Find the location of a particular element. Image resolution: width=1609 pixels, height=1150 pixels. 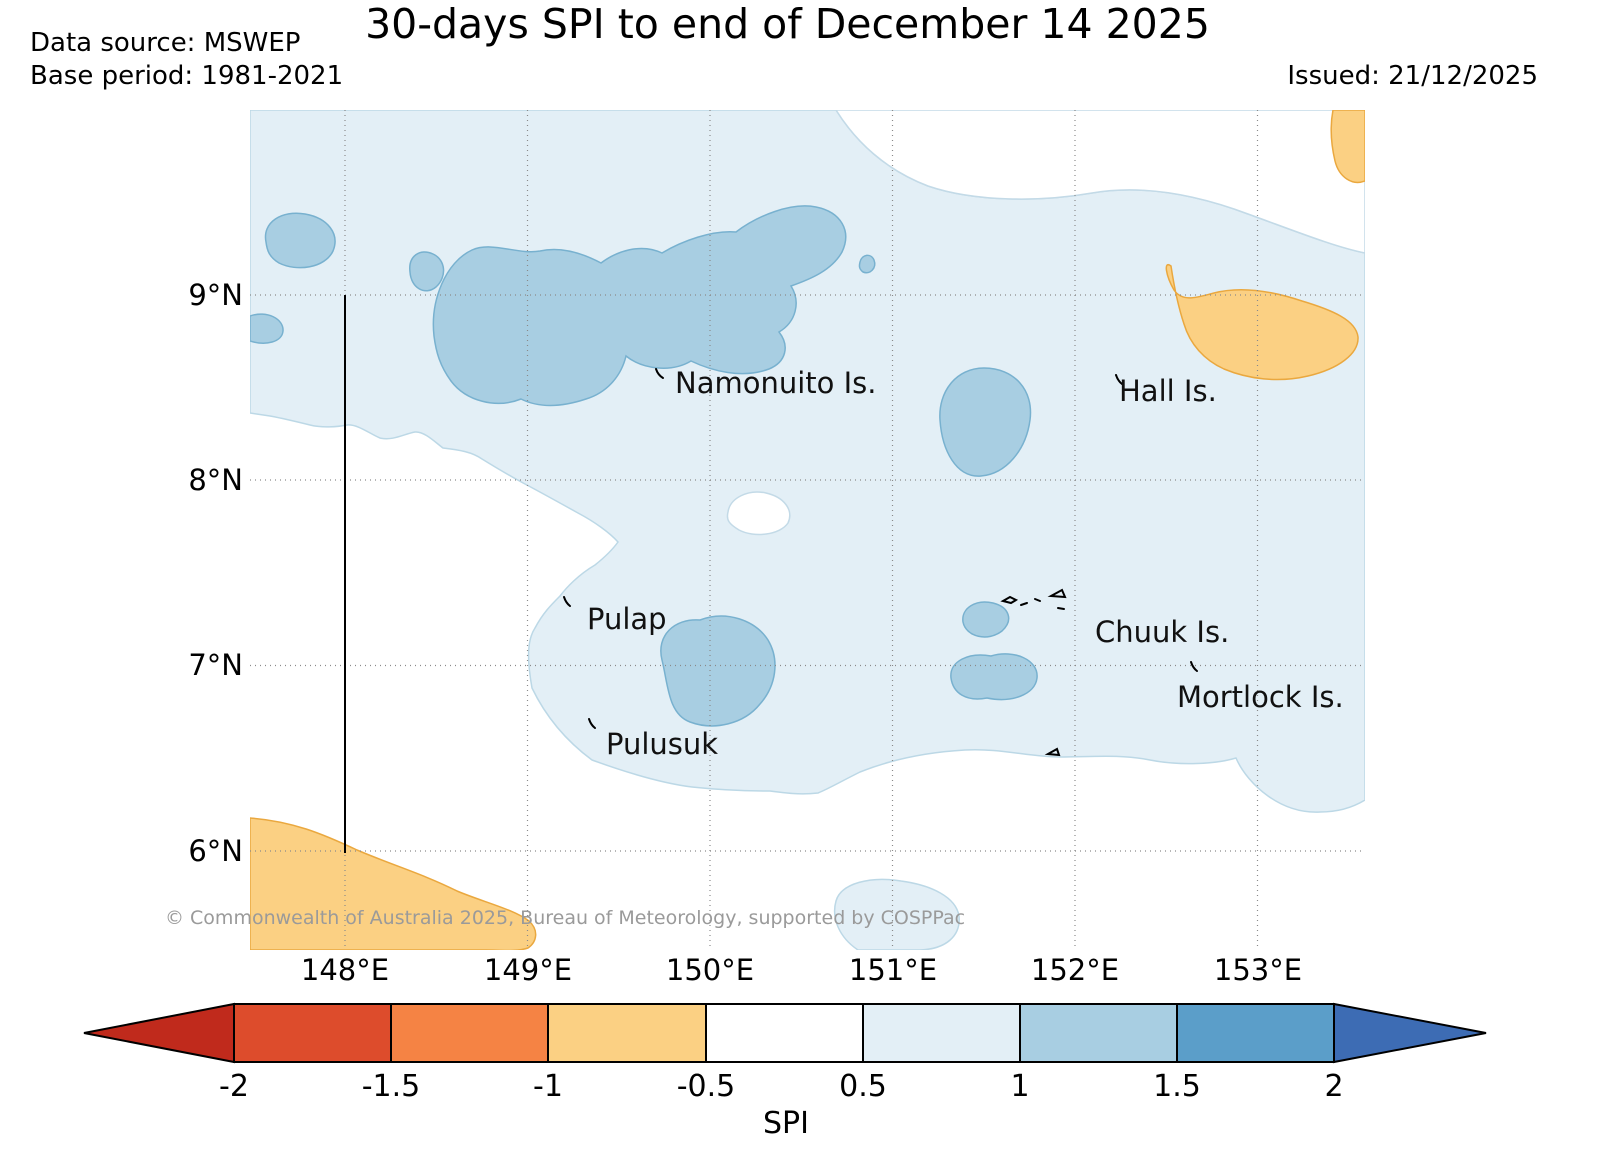

colorbar-tick: 0.5 is located at coordinates (863, 1086).